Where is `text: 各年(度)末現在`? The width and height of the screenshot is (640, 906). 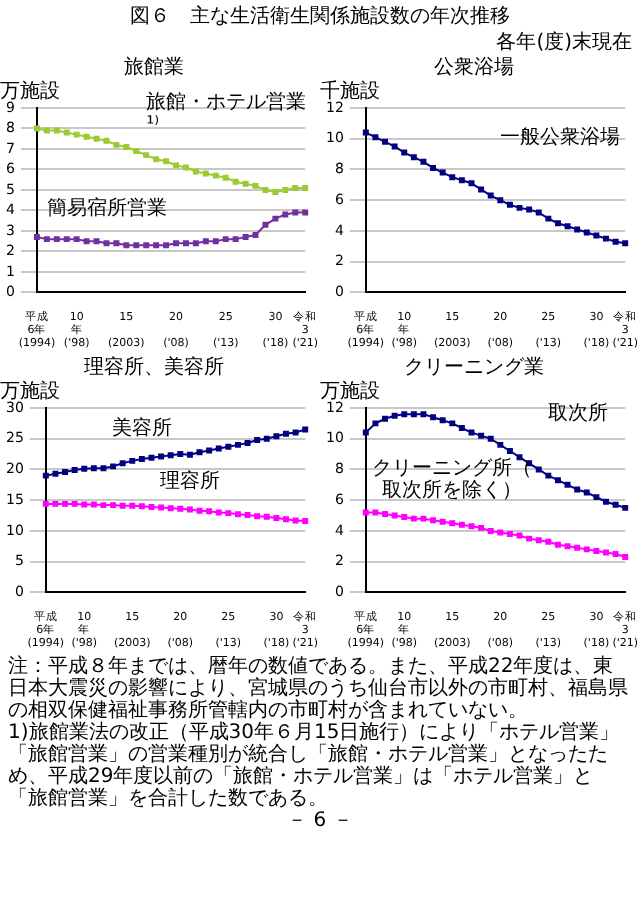
text: 各年(度)末現在 is located at coordinates (564, 42).